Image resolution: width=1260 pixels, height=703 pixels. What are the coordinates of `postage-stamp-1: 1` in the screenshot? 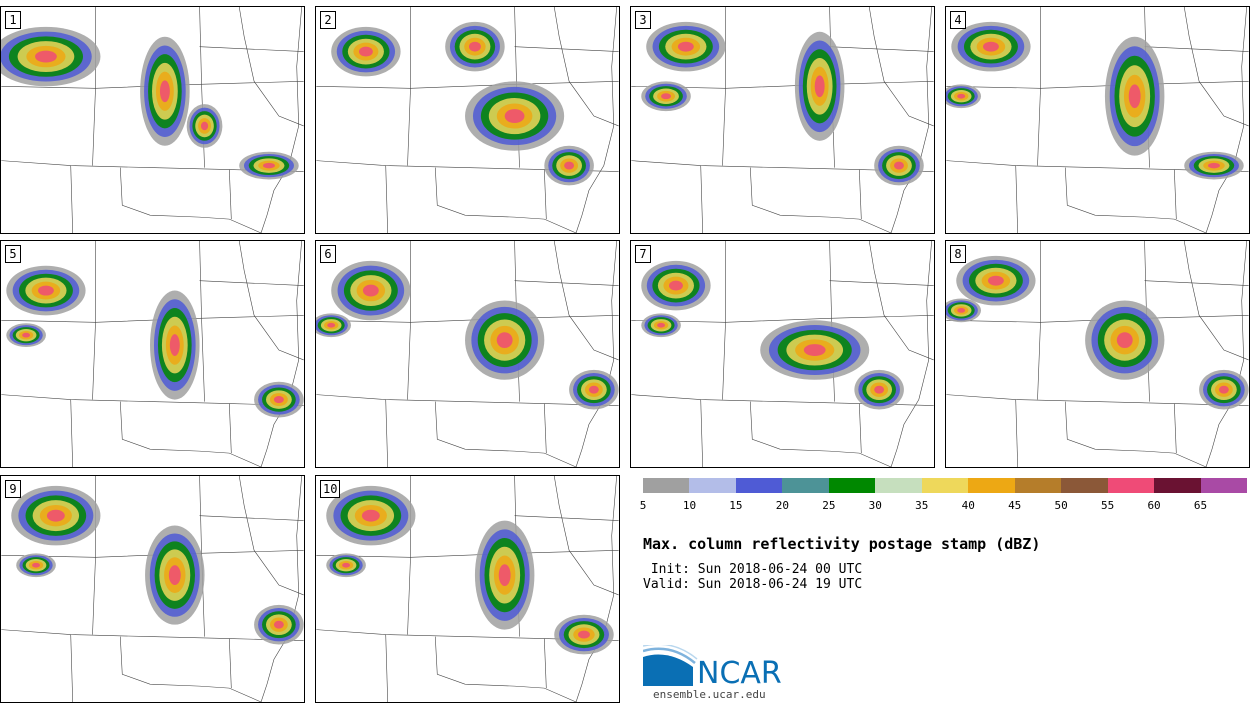 It's located at (152, 120).